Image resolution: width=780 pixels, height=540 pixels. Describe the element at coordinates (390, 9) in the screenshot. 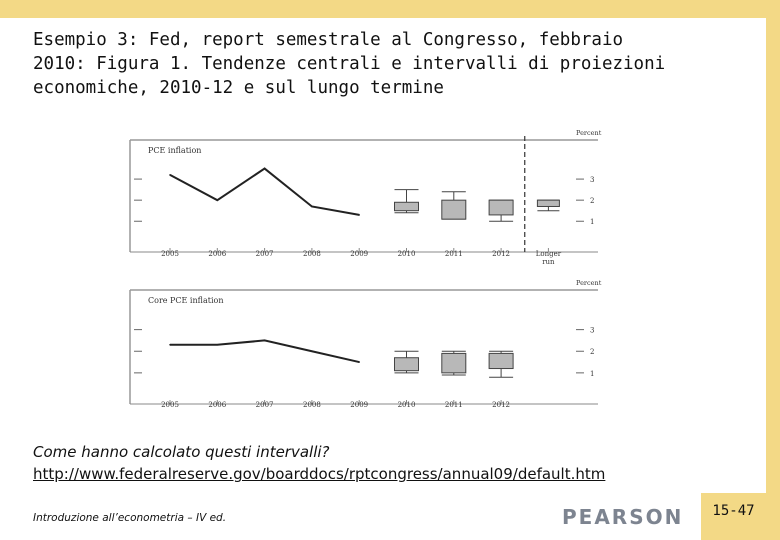

I see `top-accent-bar` at that location.